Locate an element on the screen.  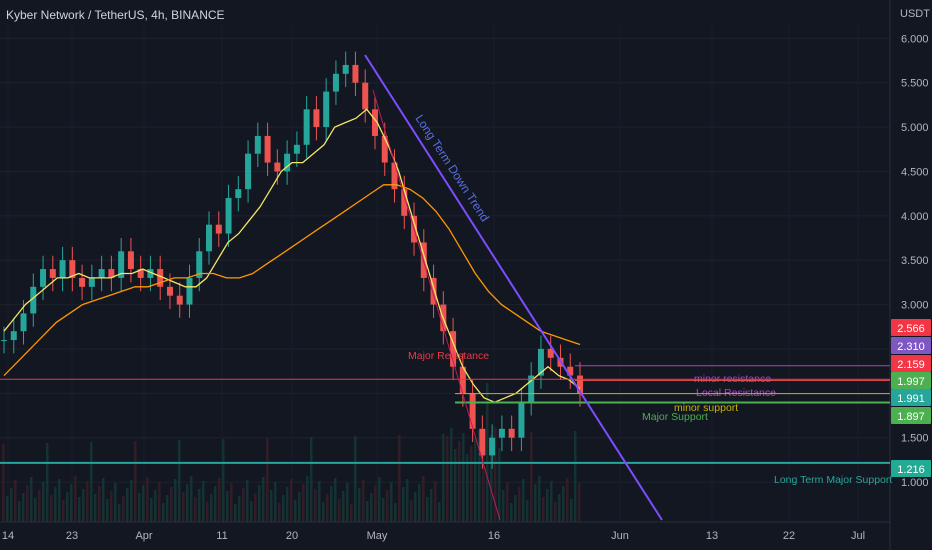
price-badge-label: 1.897 is located at coordinates (911, 417).